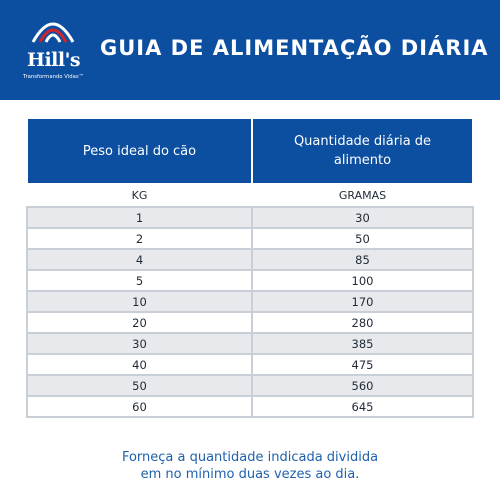 This screenshot has height=500, width=500. I want to click on page-title: GUIA DE ALIMENTAÇÃO DIÁRIA, so click(294, 48).